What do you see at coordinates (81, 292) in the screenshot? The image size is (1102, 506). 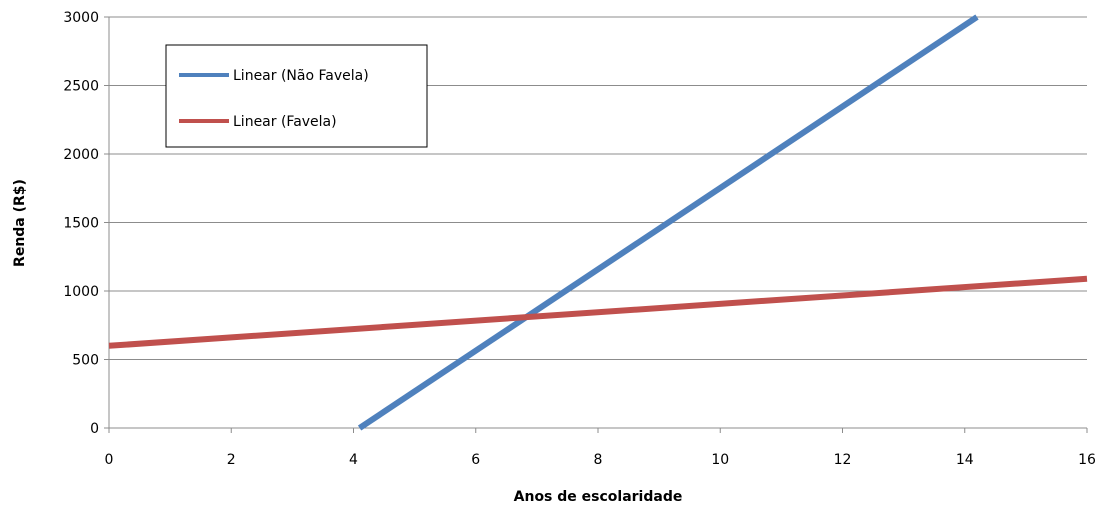 I see `y-tick-label-1000: 1000` at bounding box center [81, 292].